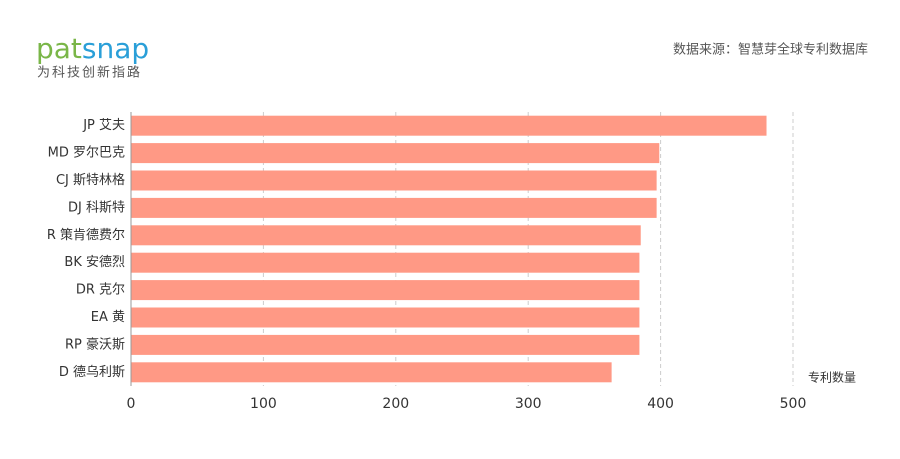 Image resolution: width=900 pixels, height=459 pixels. Describe the element at coordinates (115, 48) in the screenshot. I see `logo-part: snap` at that location.